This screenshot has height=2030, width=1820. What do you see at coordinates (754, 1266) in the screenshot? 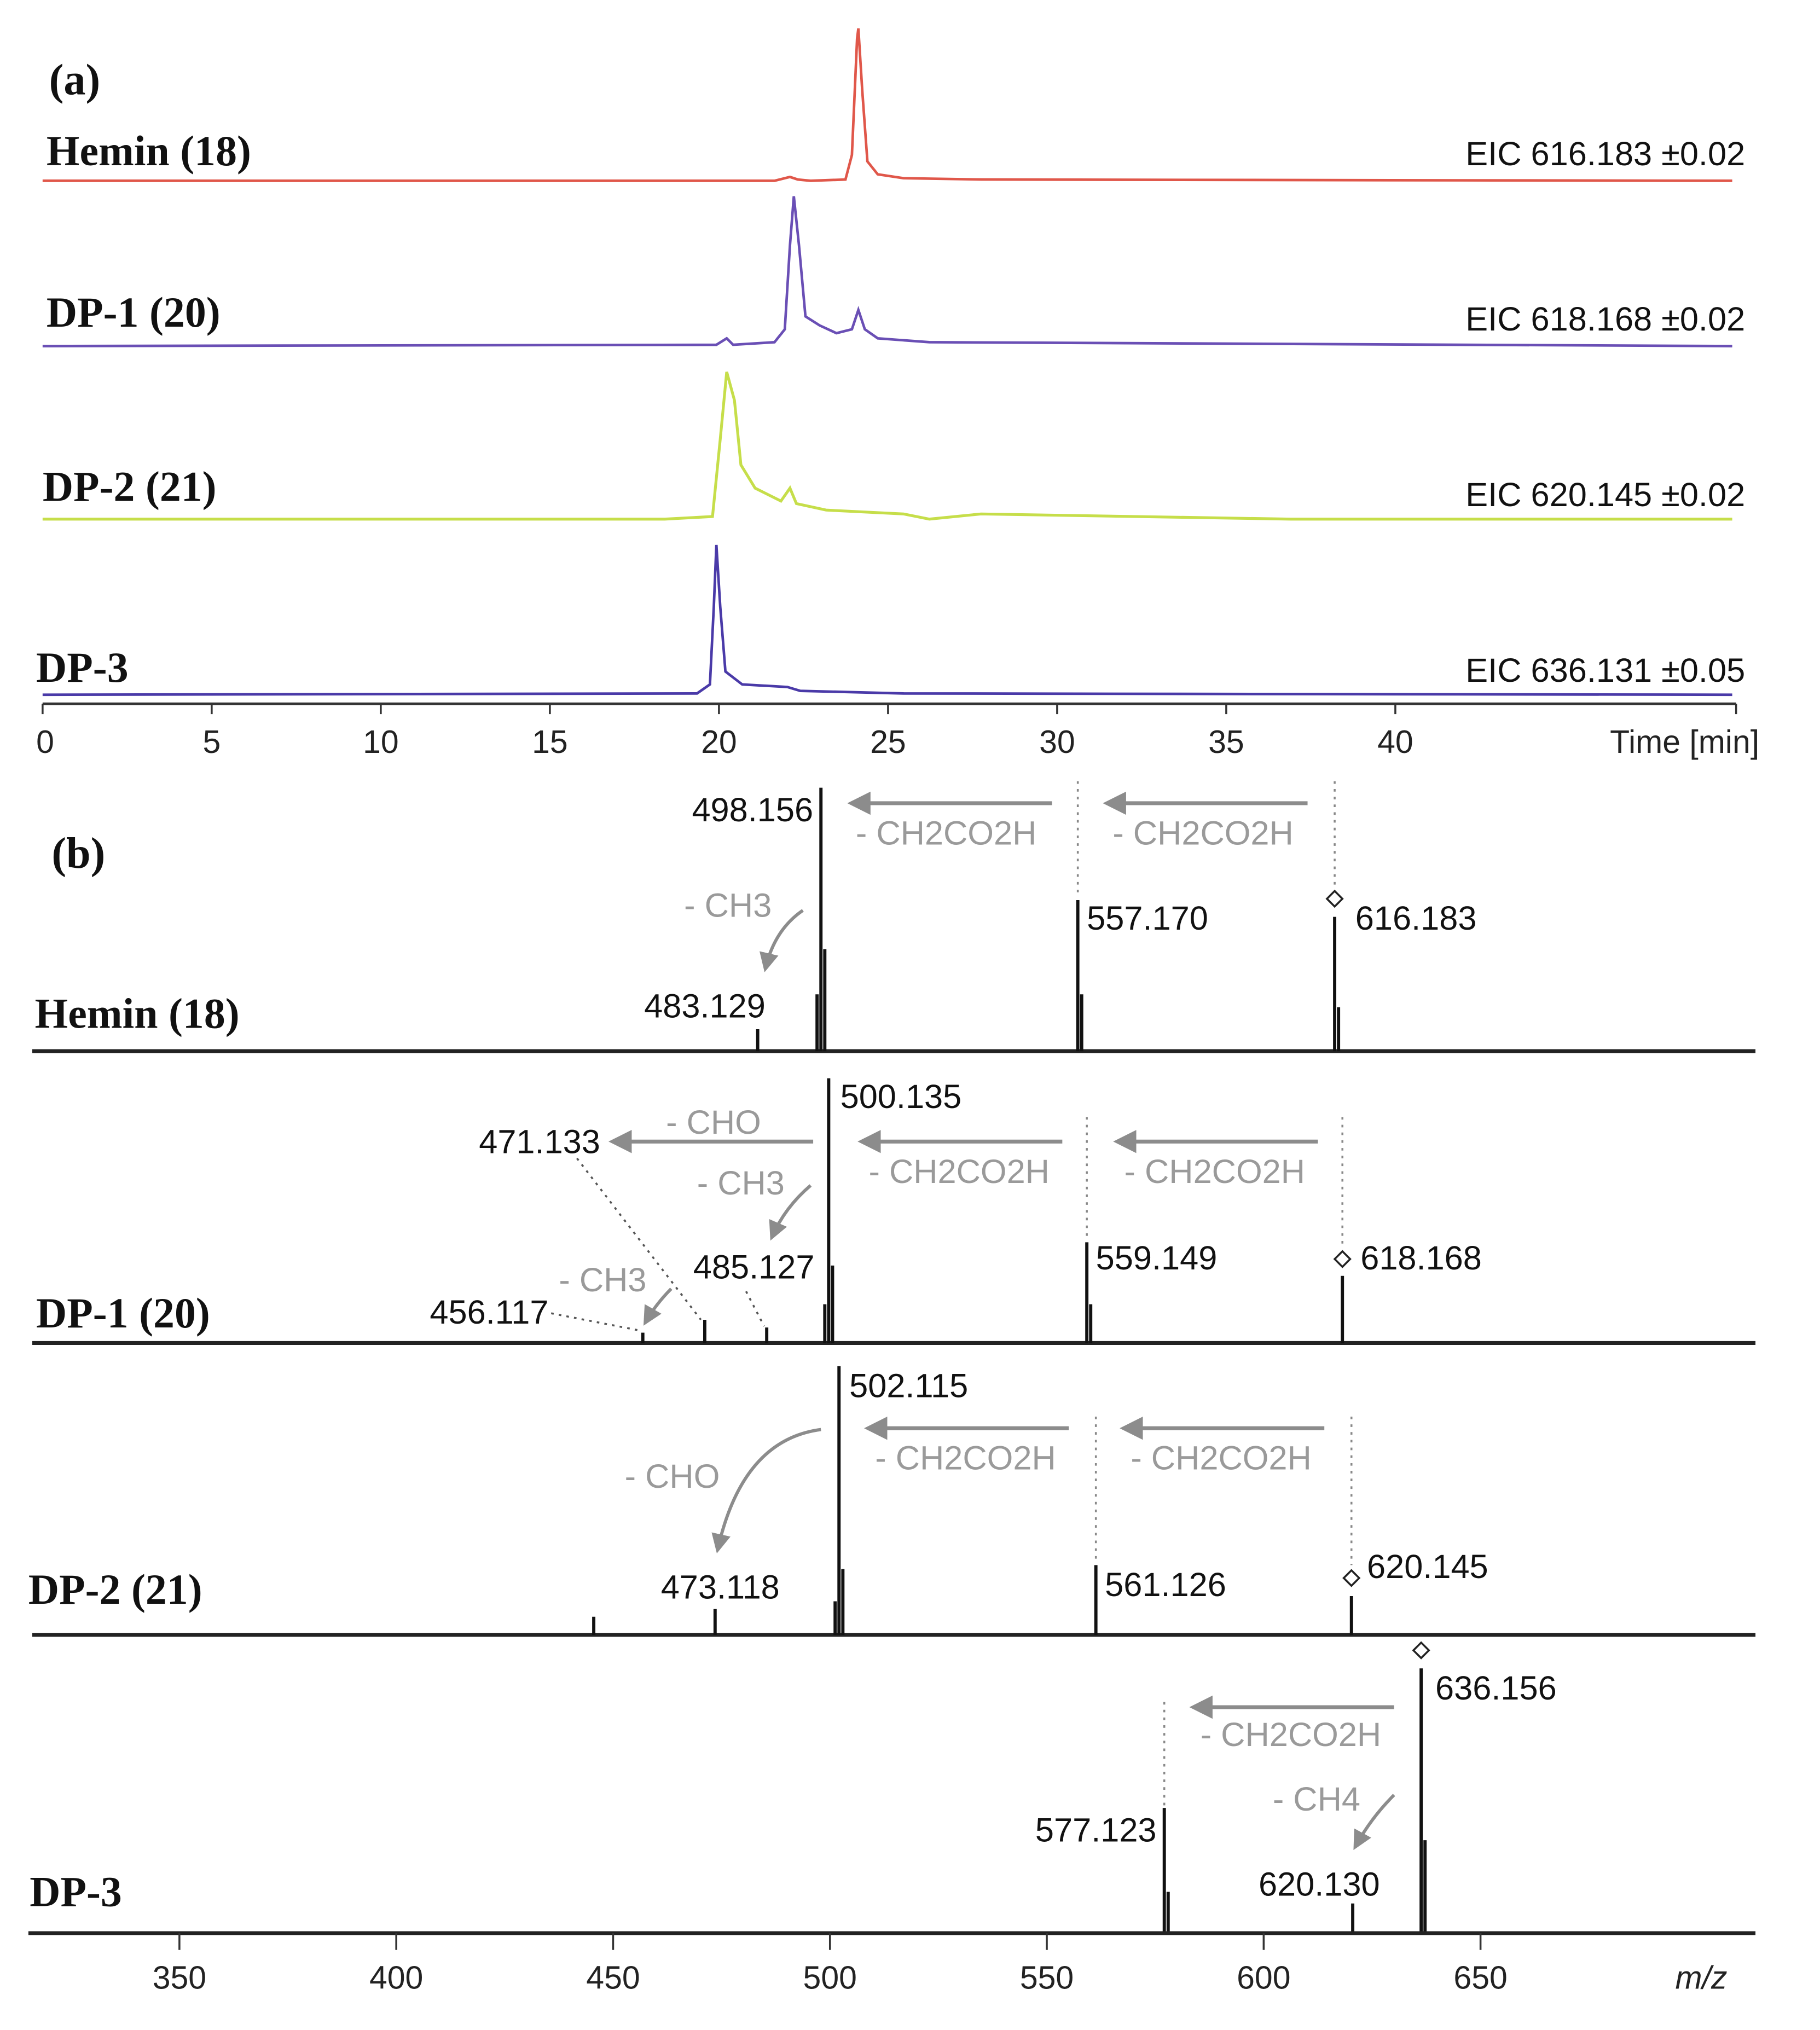
I see `peak-label: 485.127` at bounding box center [754, 1266].